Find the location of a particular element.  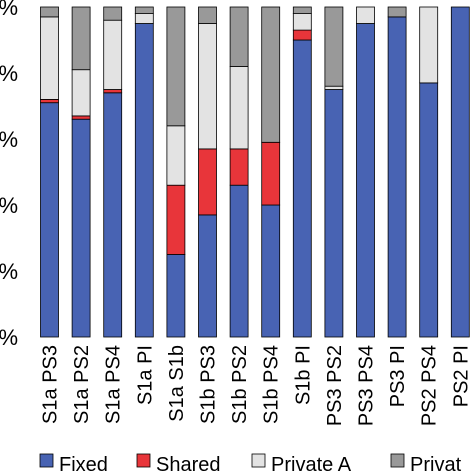

legend-label: Fixed is located at coordinates (83, 464).